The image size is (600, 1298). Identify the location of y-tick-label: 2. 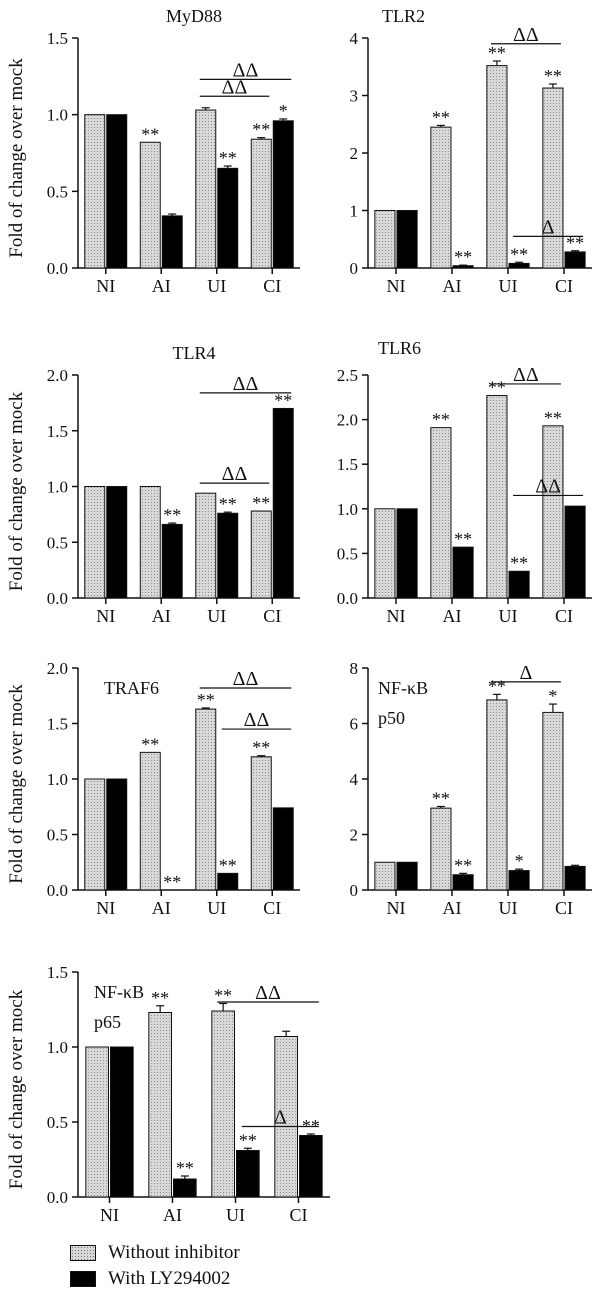
(354, 835).